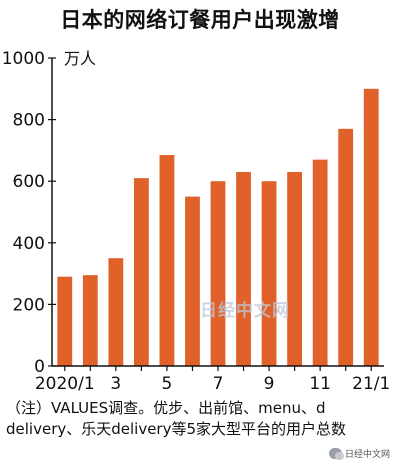 This screenshot has width=400, height=468. I want to click on y-tick-label: 0, so click(39, 367).